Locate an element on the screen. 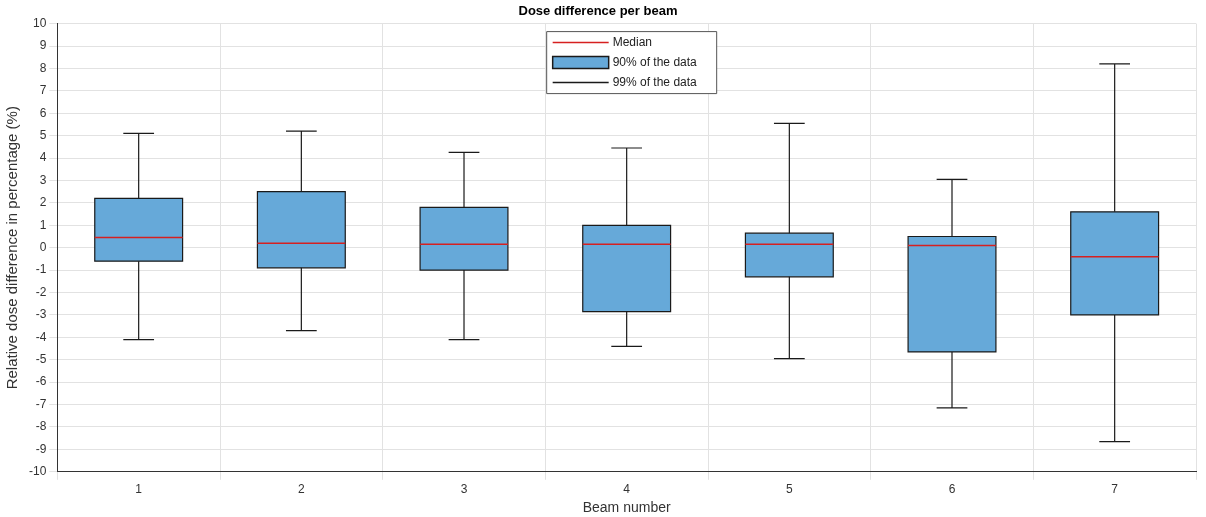 This screenshot has width=1206, height=517. y-tick-label: -5 is located at coordinates (41, 359).